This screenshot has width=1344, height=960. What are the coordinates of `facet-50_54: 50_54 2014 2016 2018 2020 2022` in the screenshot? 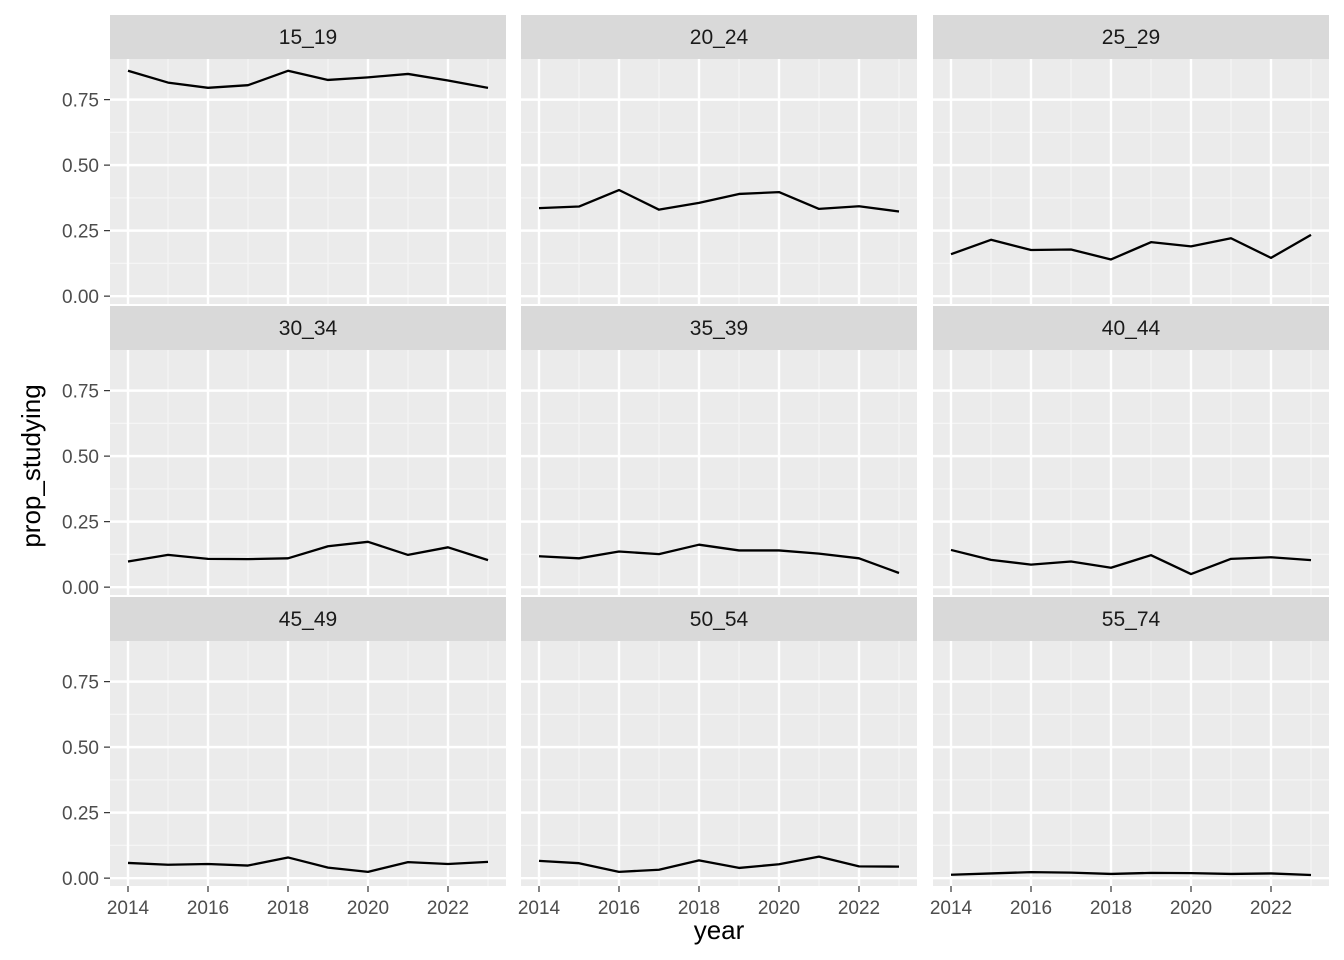 It's located at (717, 758).